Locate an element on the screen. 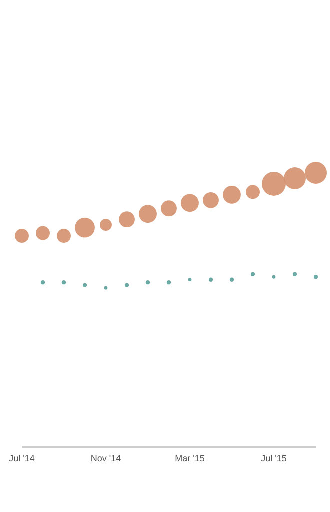  x-tick-label: Jul '15 is located at coordinates (274, 458).